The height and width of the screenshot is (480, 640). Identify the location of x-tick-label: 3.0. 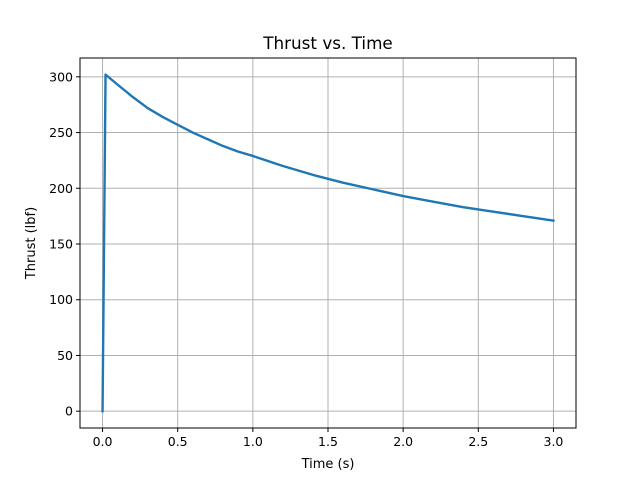
(554, 441).